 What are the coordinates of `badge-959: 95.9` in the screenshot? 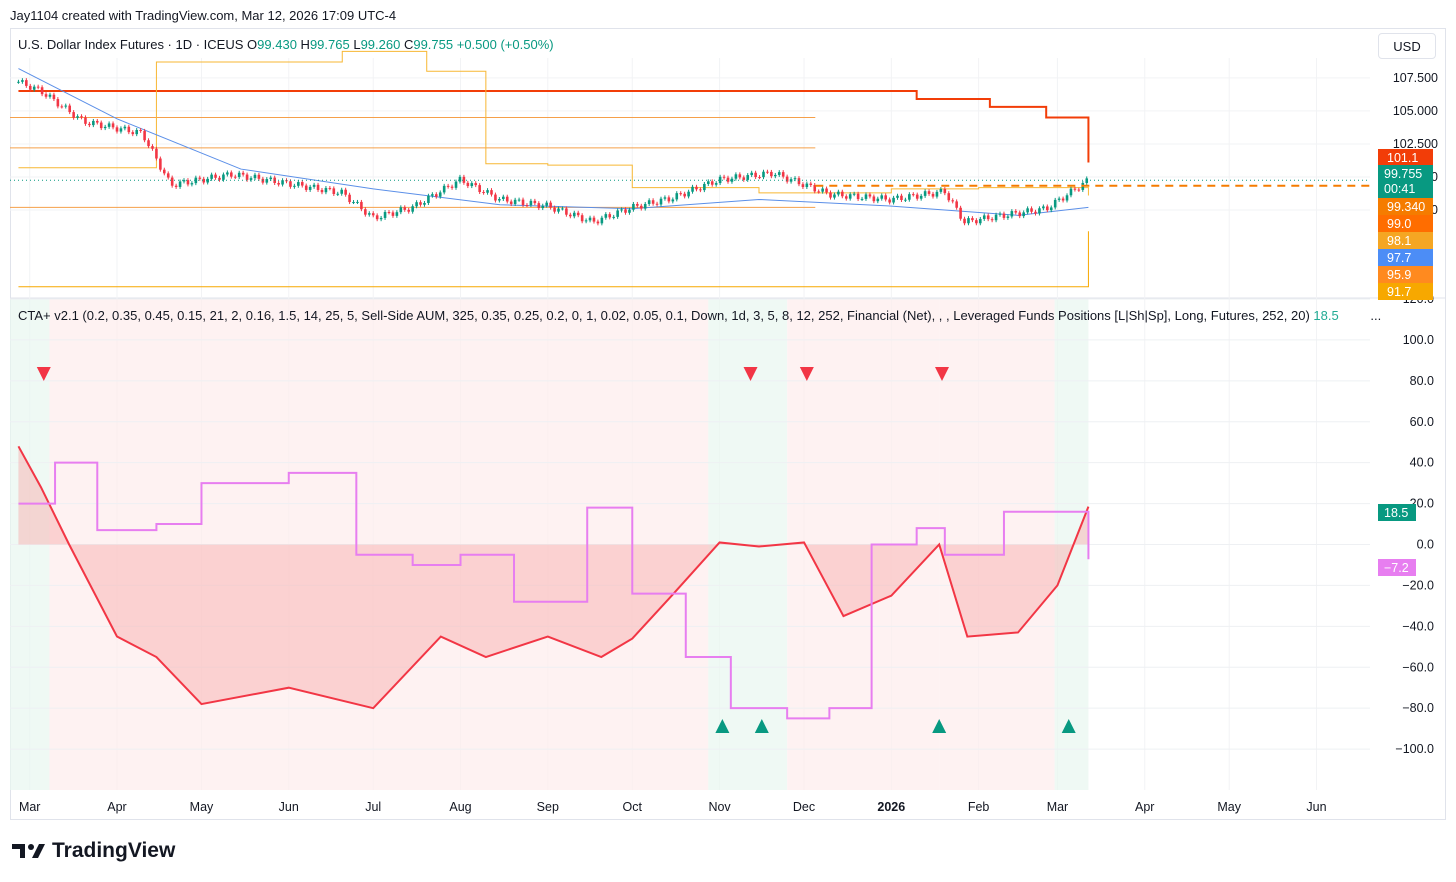 It's located at (1405, 274).